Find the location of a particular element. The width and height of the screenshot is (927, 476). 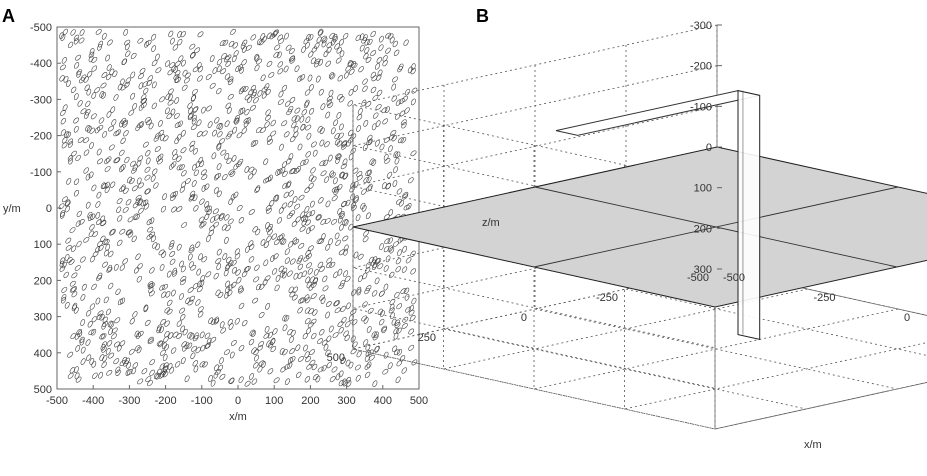

y-tick-label: 250 is located at coordinates (427, 338).